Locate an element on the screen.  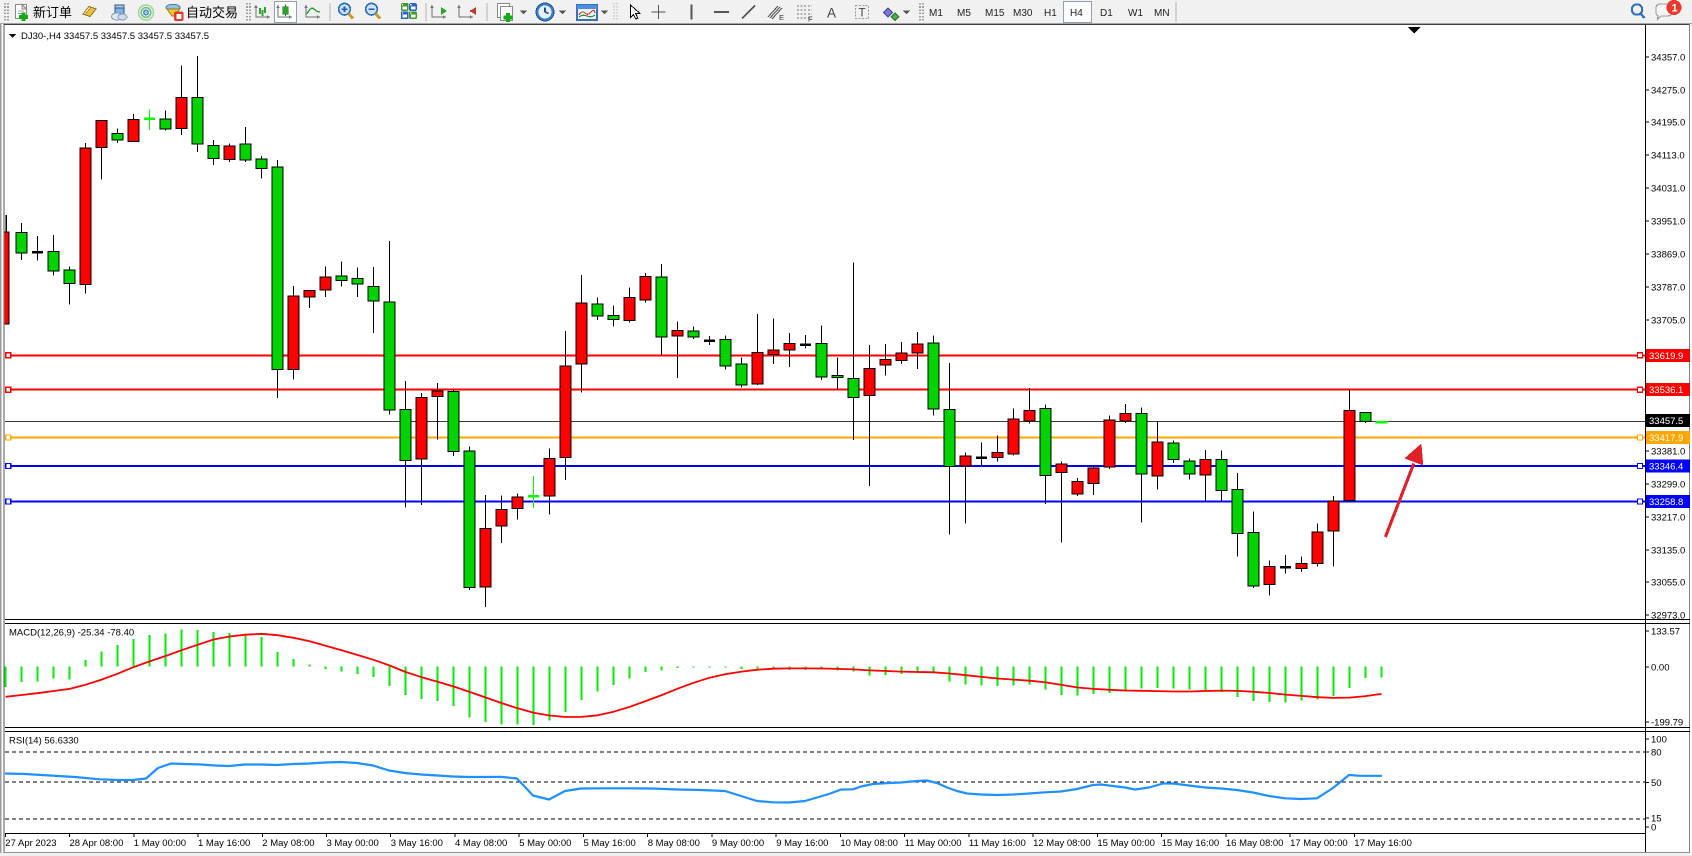
svg-text: 3 May 16:00 is located at coordinates (417, 843).